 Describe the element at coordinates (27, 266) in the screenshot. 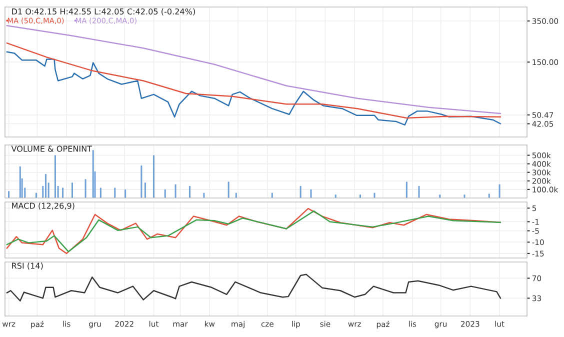

I see `chart-title: RSI (14)` at that location.